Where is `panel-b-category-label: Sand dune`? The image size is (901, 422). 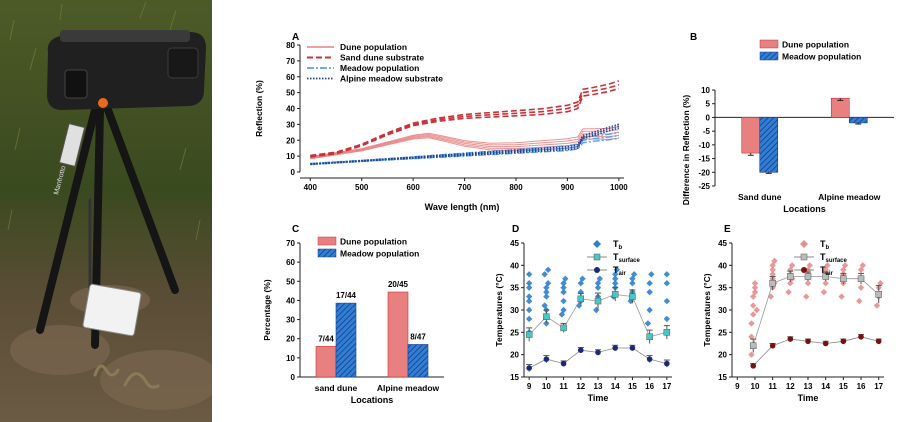 panel-b-category-label: Sand dune is located at coordinates (760, 197).